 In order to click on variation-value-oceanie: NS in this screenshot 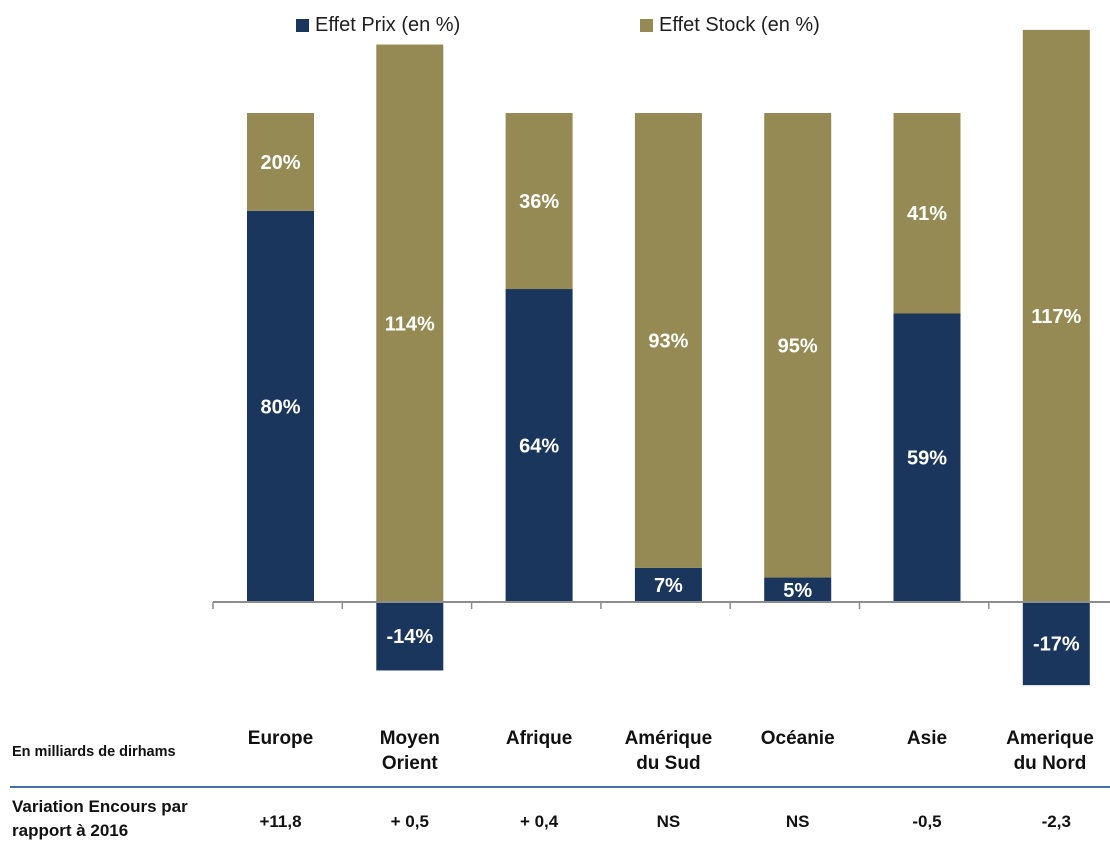, I will do `click(797, 821)`.